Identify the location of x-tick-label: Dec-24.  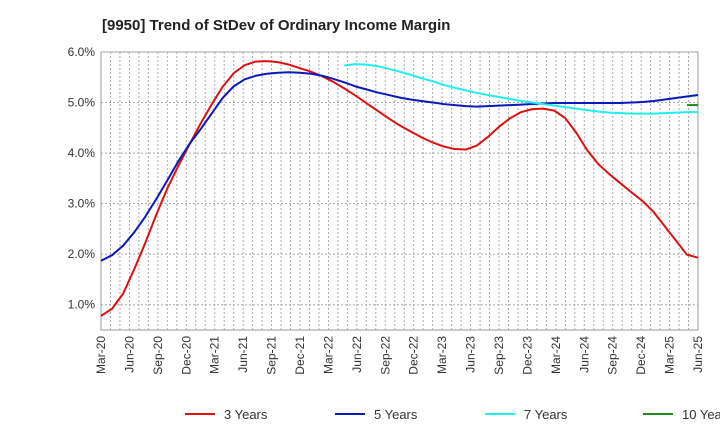
(641, 355).